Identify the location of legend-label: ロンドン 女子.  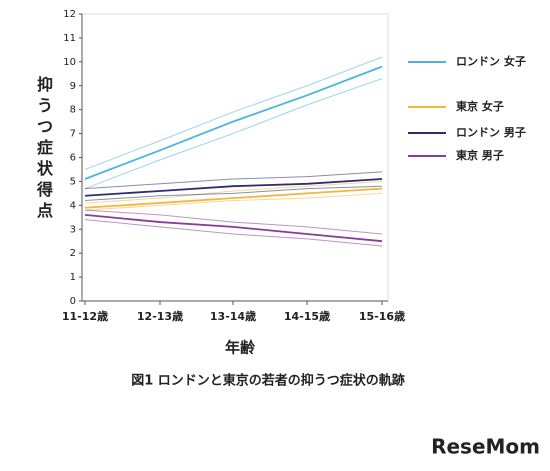
(491, 61).